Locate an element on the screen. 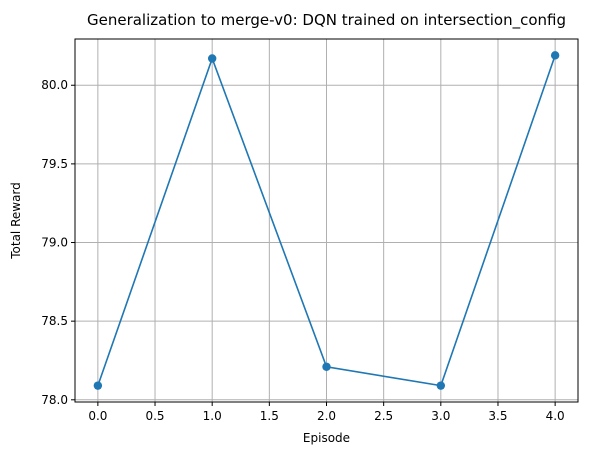 The image size is (593, 455). y-axis-label: Total Reward is located at coordinates (16, 221).